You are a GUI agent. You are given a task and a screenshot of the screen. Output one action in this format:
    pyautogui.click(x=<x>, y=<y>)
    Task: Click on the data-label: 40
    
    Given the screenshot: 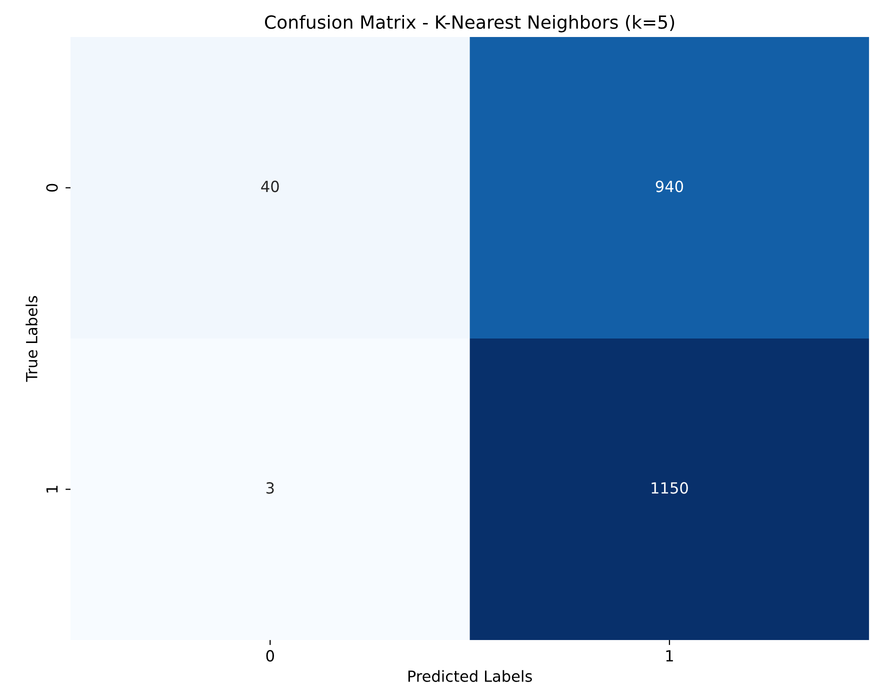 What is the action you would take?
    pyautogui.click(x=270, y=186)
    